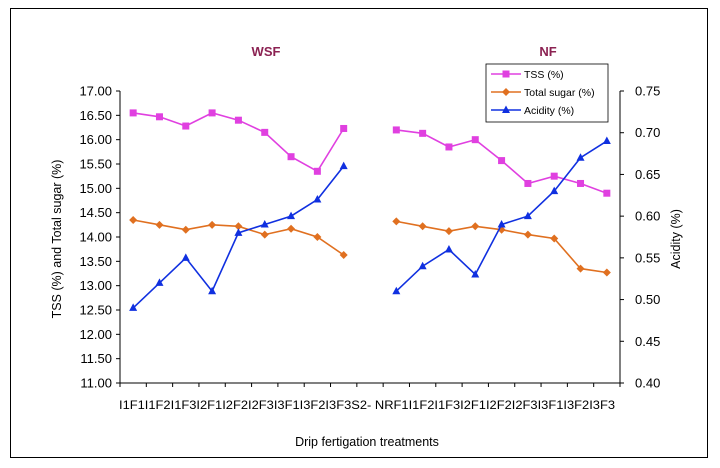  Describe the element at coordinates (647, 257) in the screenshot. I see `y-right-tick-label: 0.55` at that location.